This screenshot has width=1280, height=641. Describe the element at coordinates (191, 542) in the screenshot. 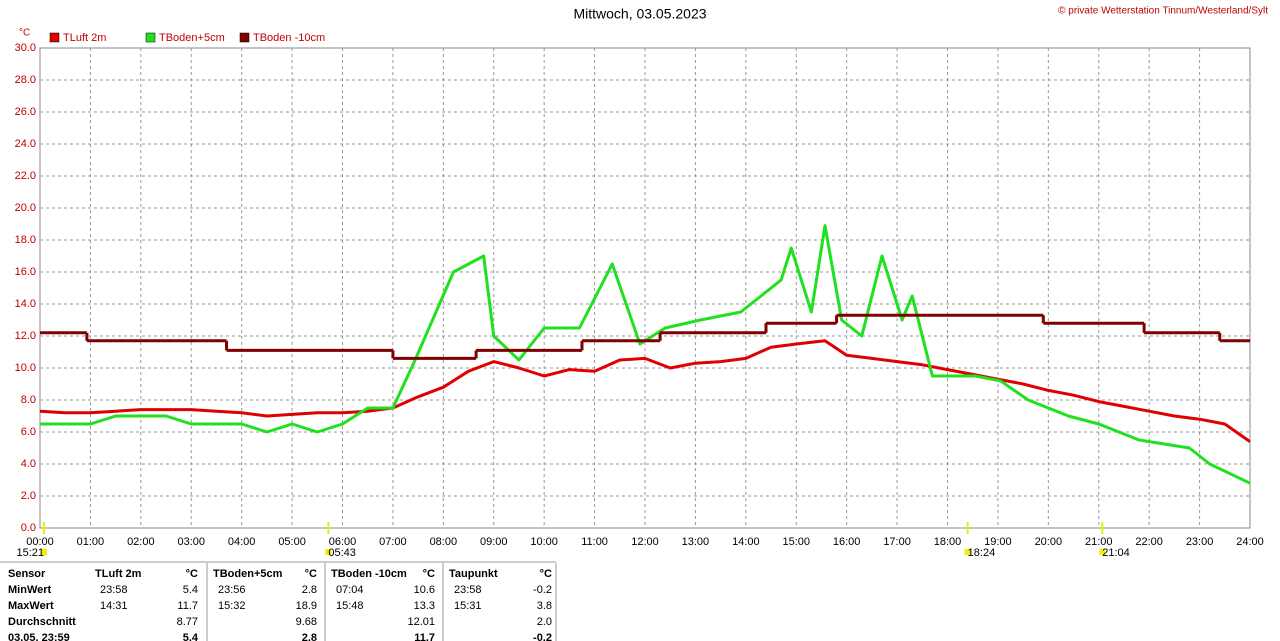

I see `x-tick-label: 03:00` at that location.